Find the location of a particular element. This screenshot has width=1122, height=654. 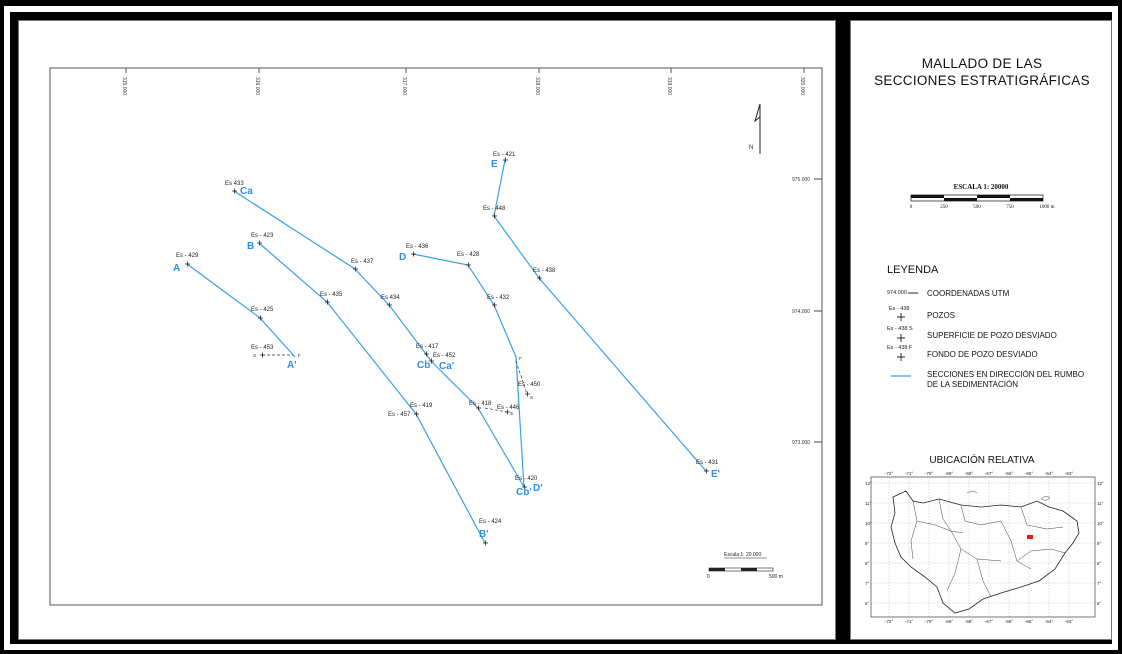

legend-surface-label: SUPERFICIE DE POZO DESVIADO is located at coordinates (992, 335).